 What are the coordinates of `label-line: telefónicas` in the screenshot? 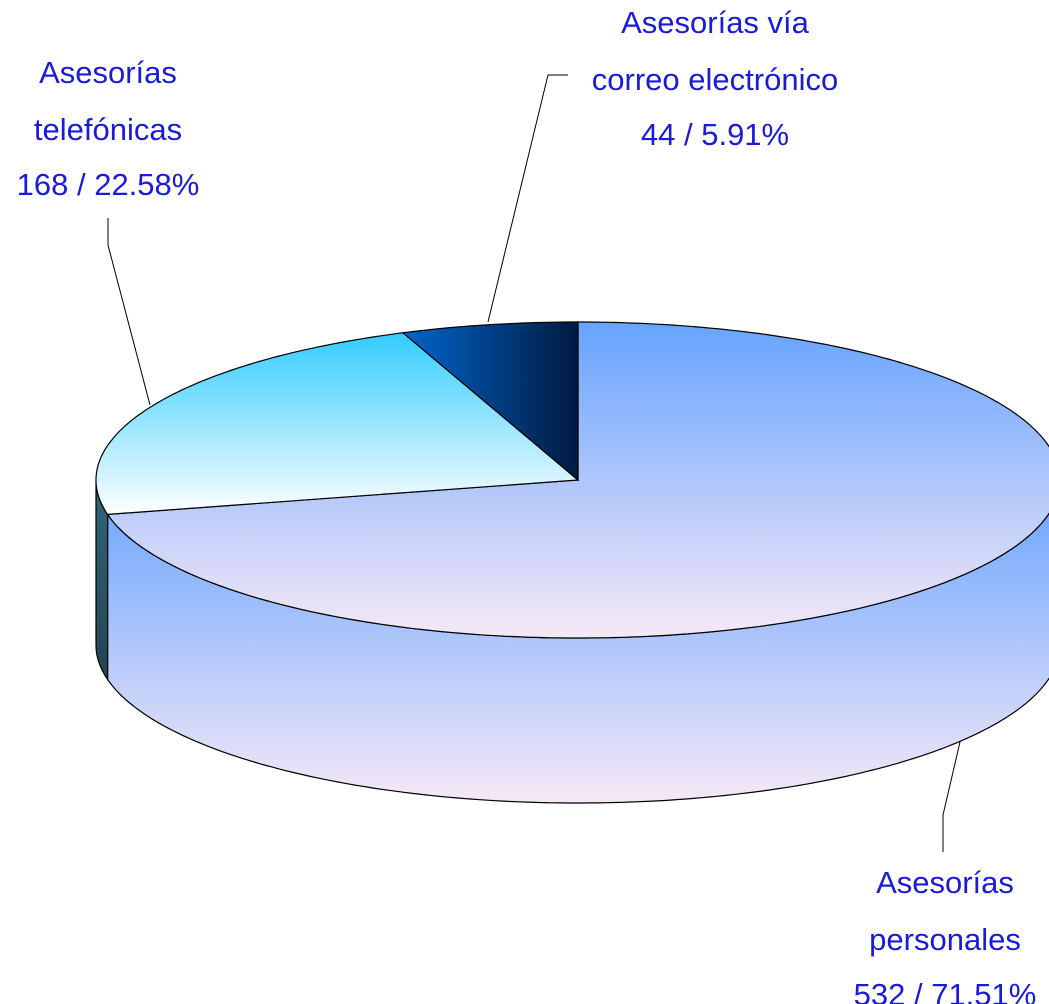 It's located at (108, 129).